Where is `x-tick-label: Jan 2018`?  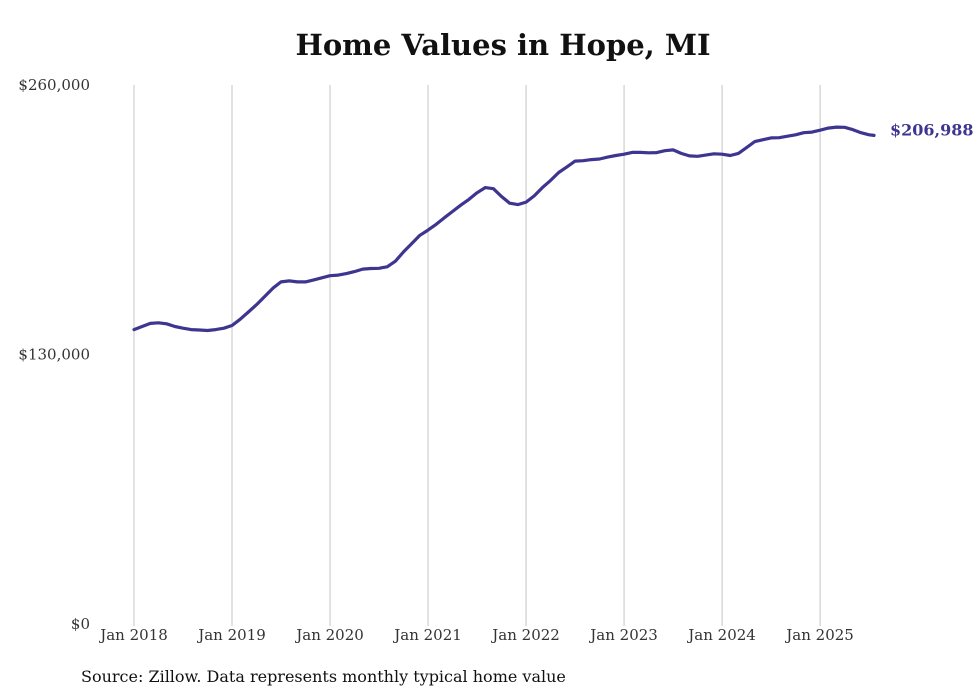 x-tick-label: Jan 2018 is located at coordinates (133, 635).